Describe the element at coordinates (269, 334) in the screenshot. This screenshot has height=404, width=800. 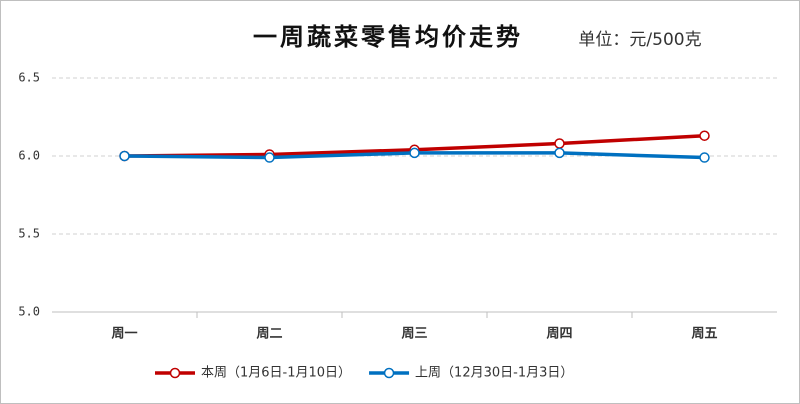
I see `x-tick-label: 周二` at that location.